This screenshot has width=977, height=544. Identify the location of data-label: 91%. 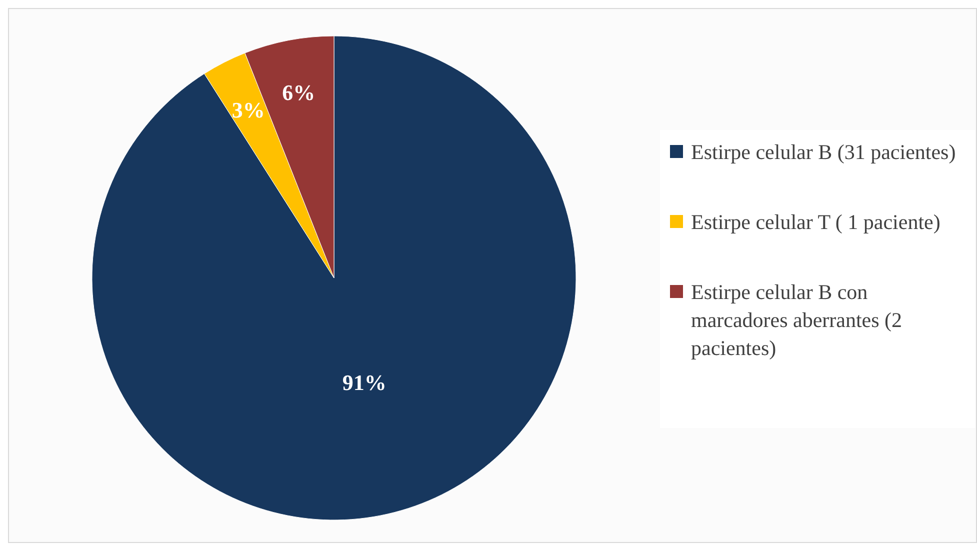
(364, 383).